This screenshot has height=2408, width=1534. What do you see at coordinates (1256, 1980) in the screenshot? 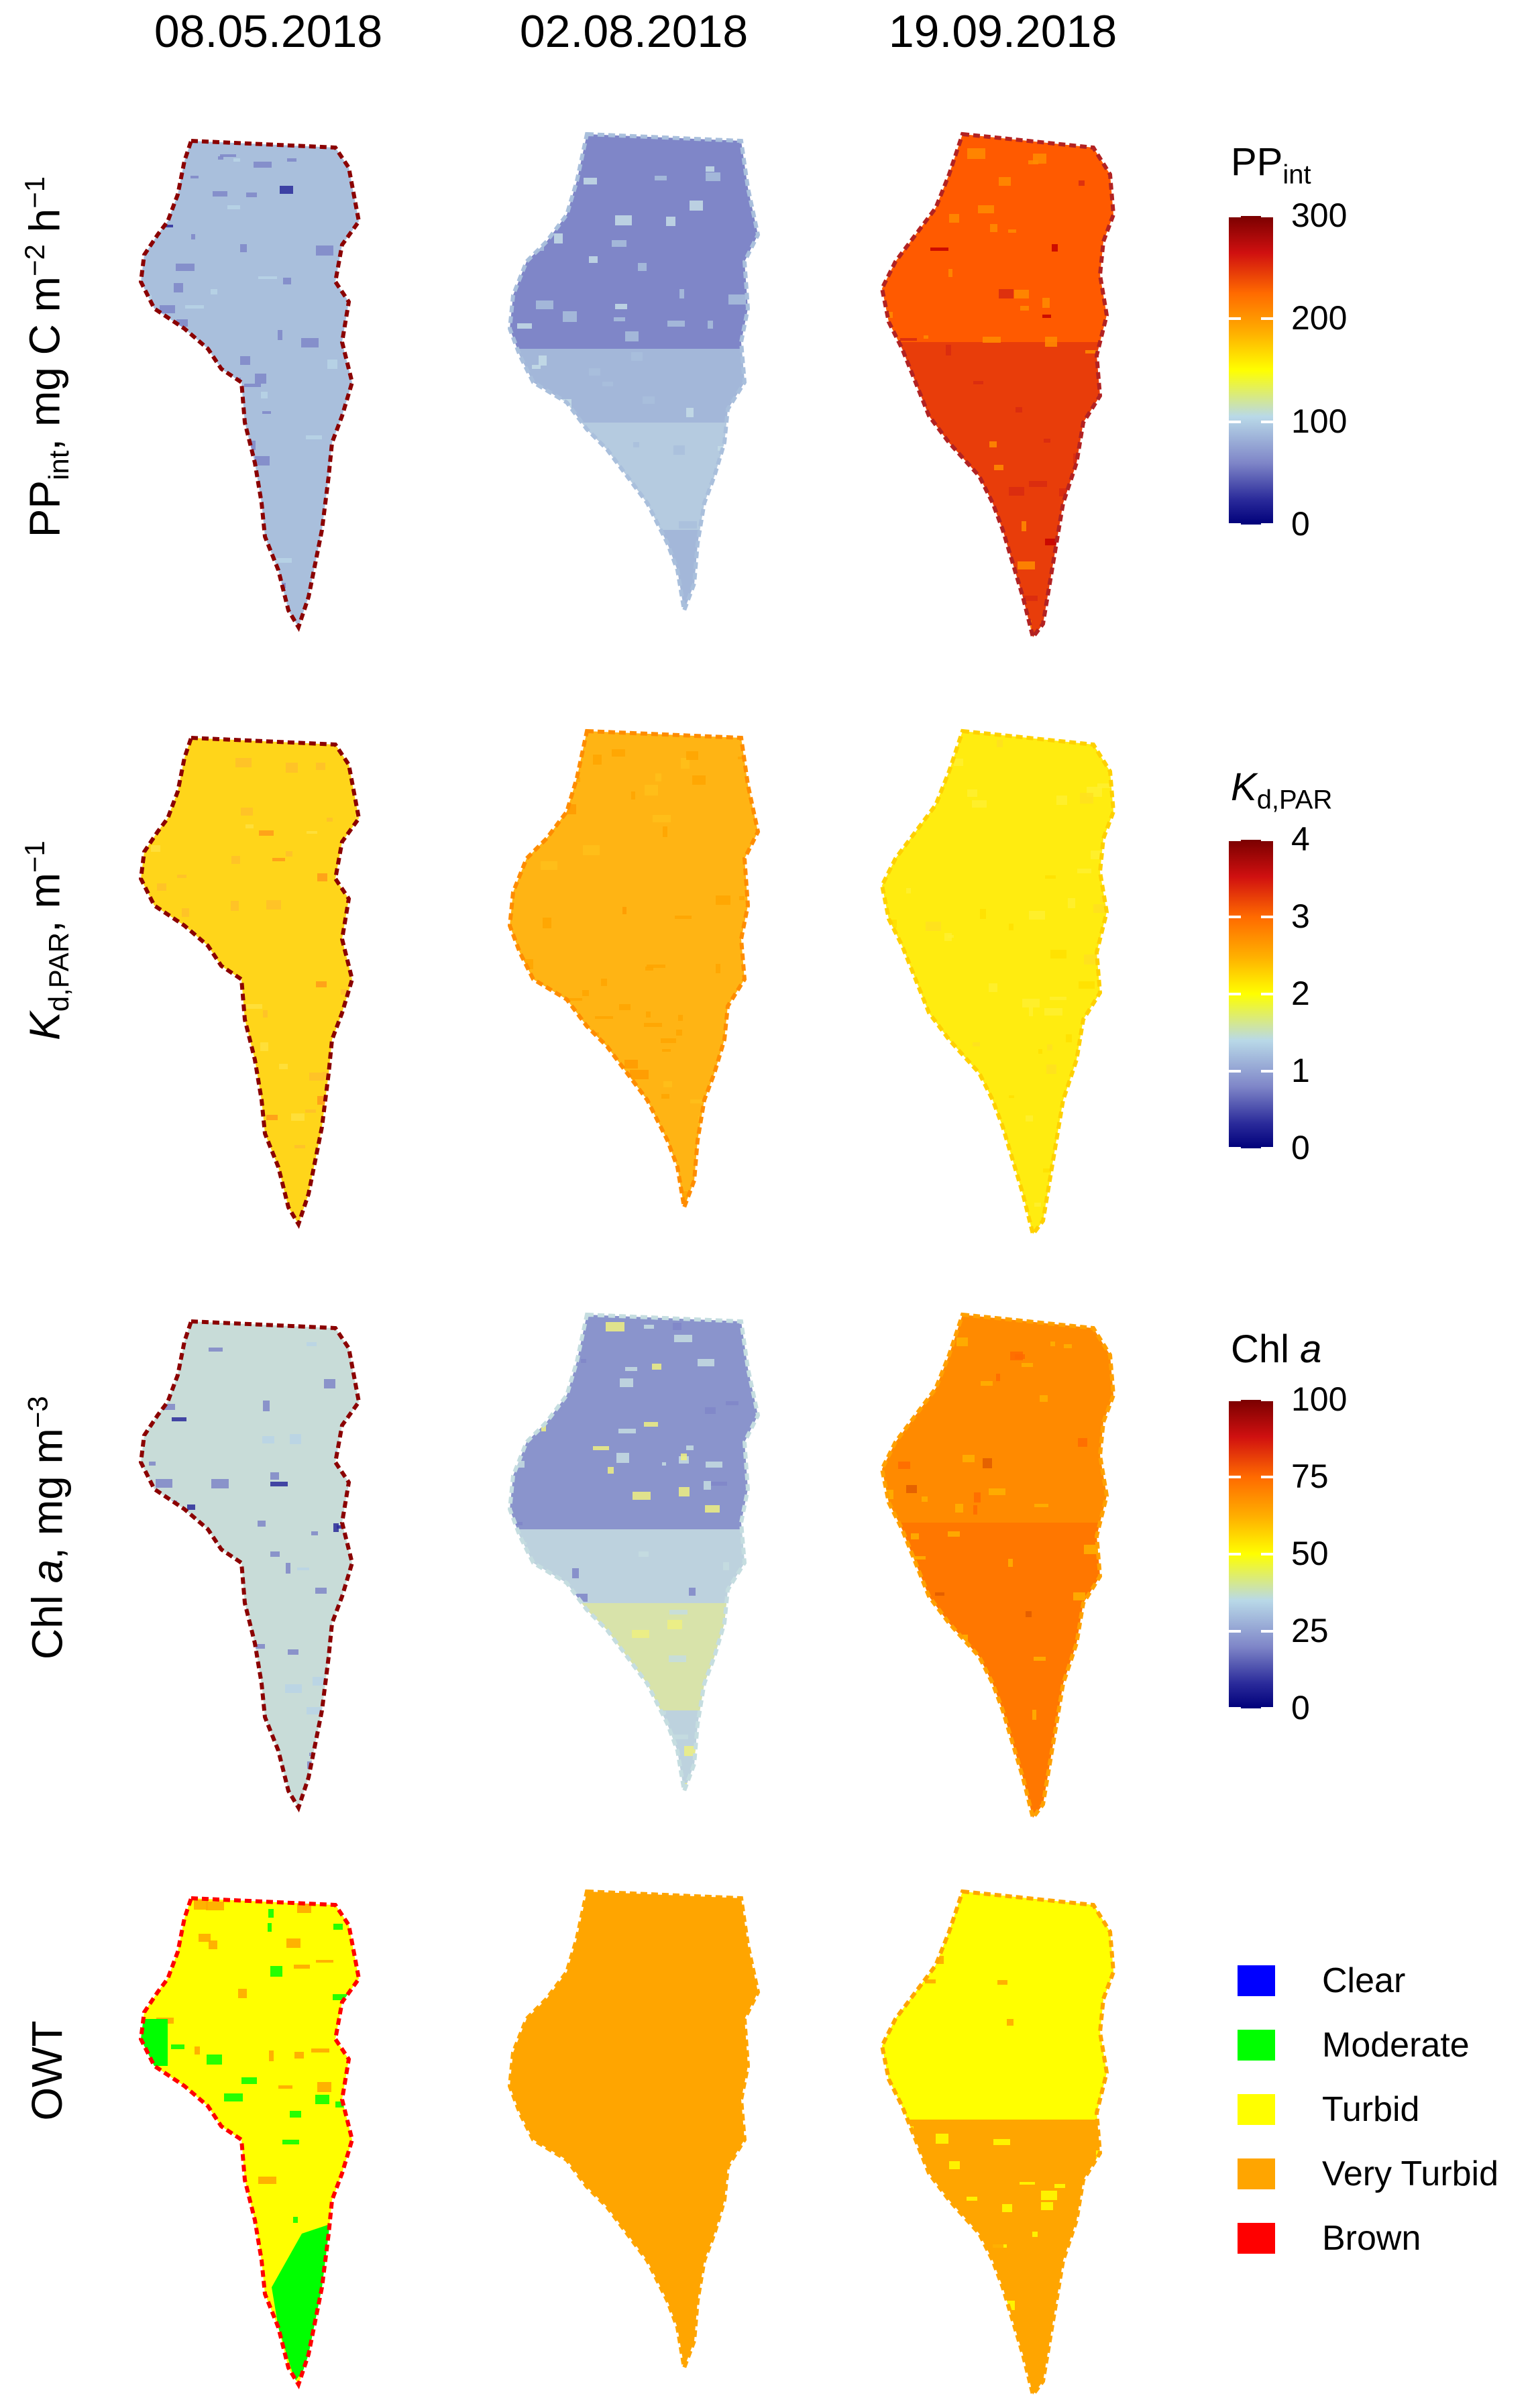
I see `legend-swatch-clear` at bounding box center [1256, 1980].